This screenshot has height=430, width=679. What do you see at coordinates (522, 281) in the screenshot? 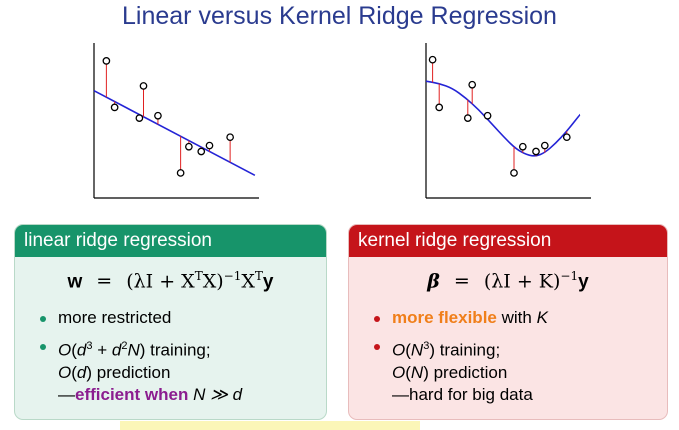
I see `formula-part: (λI + K)` at bounding box center [522, 281].